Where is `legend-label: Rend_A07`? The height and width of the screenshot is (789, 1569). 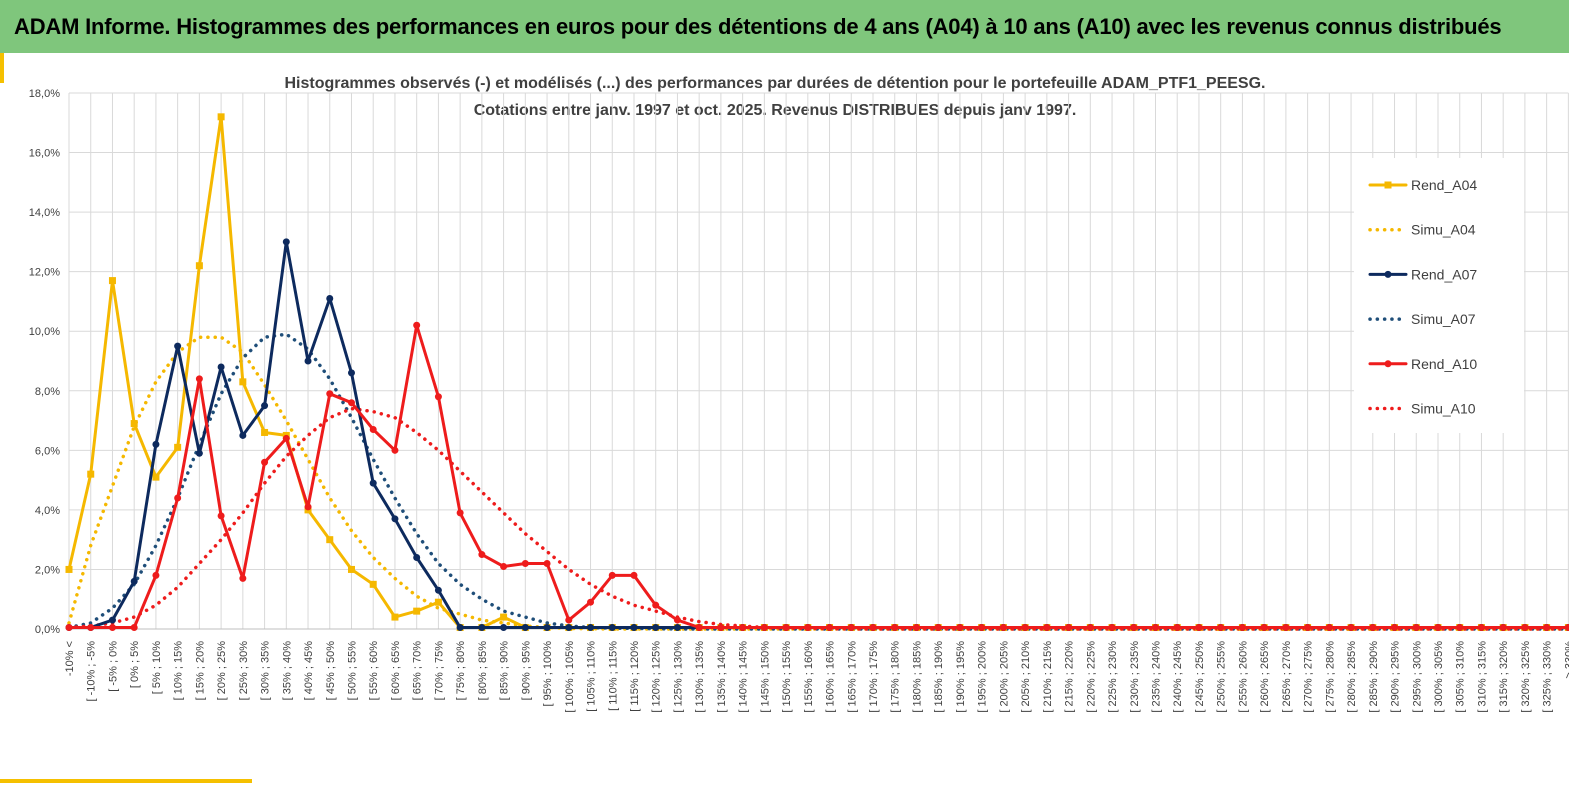
legend-label: Rend_A07 is located at coordinates (1444, 274).